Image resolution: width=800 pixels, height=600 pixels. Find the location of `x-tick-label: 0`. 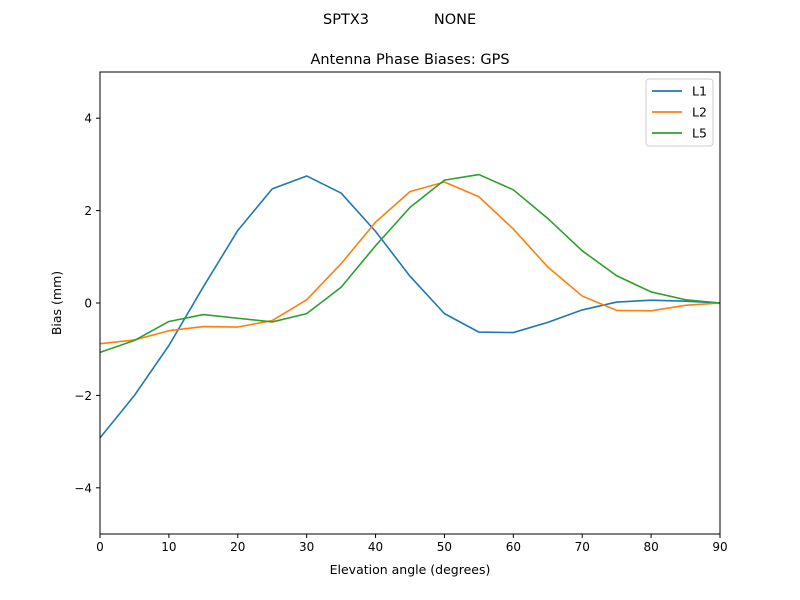

x-tick-label: 0 is located at coordinates (100, 547).